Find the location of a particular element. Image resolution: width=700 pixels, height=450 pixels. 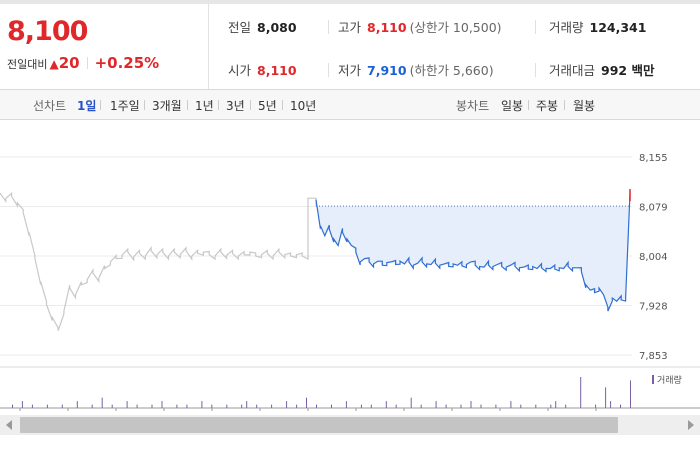

period-3y: 3년 is located at coordinates (235, 106).